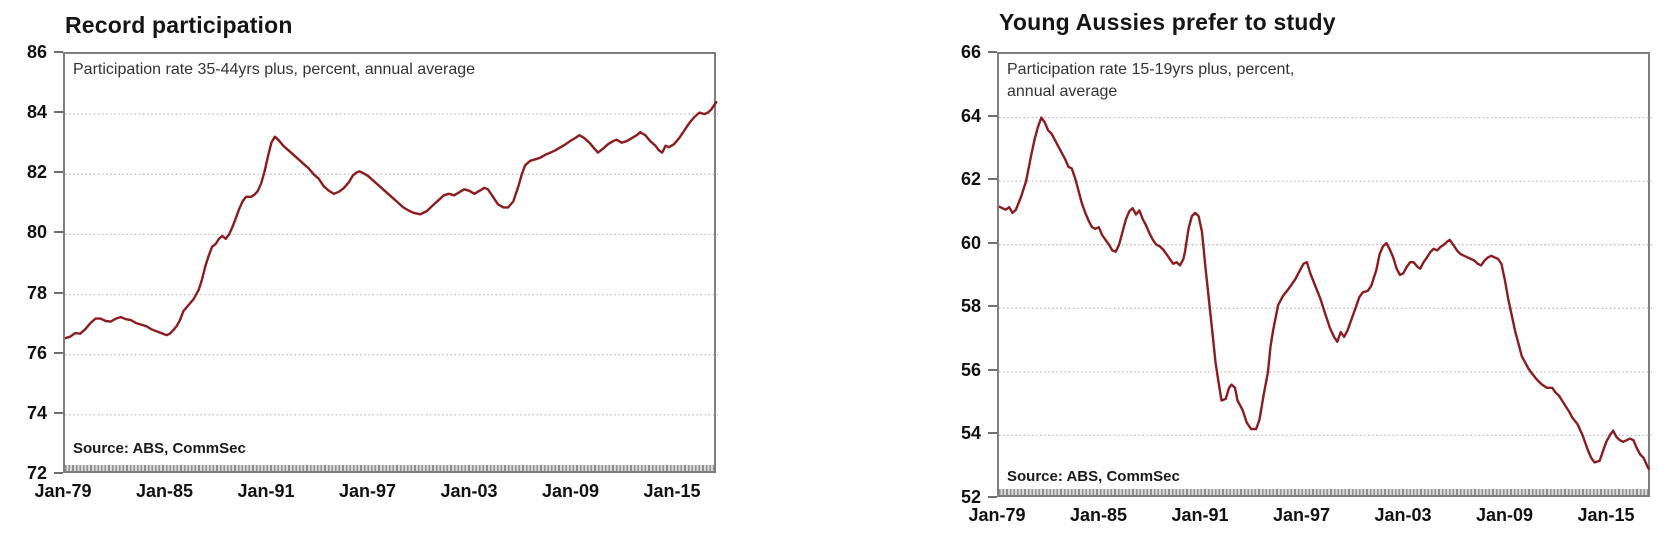  What do you see at coordinates (970, 115) in the screenshot?
I see `y-tick-label: 64` at bounding box center [970, 115].